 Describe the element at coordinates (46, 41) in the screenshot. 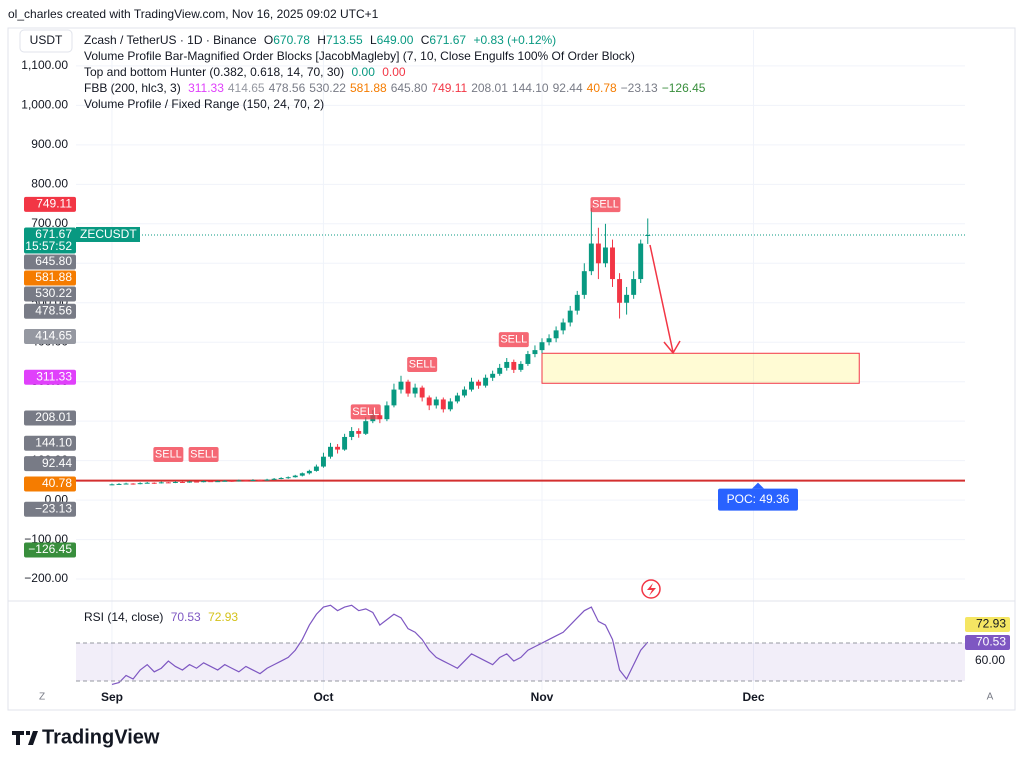

I see `currency-box` at that location.